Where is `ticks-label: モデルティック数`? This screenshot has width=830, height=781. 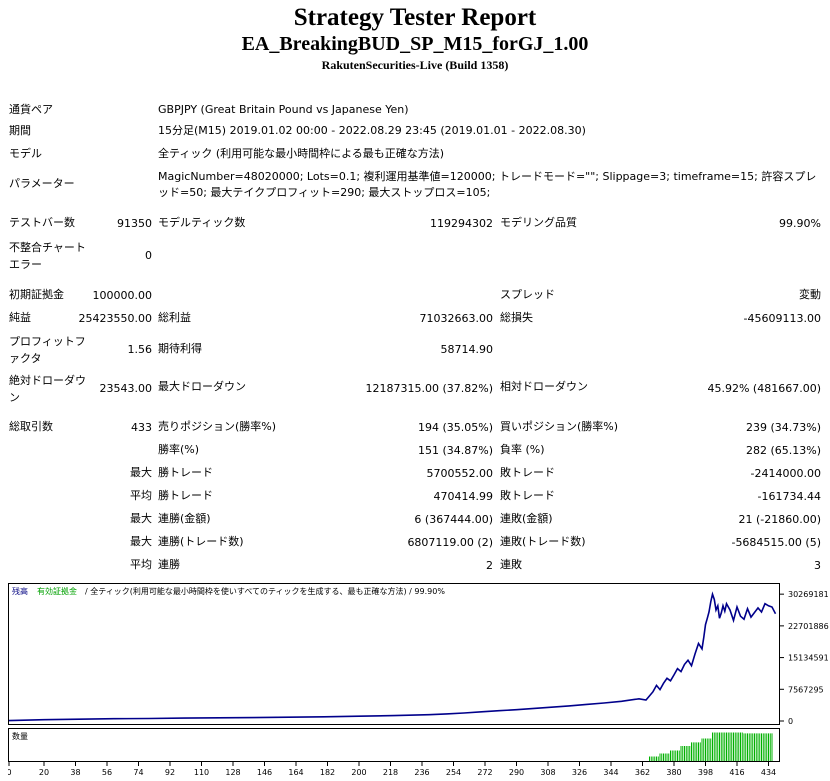
ticks-label: モデルティック数 is located at coordinates (202, 222).